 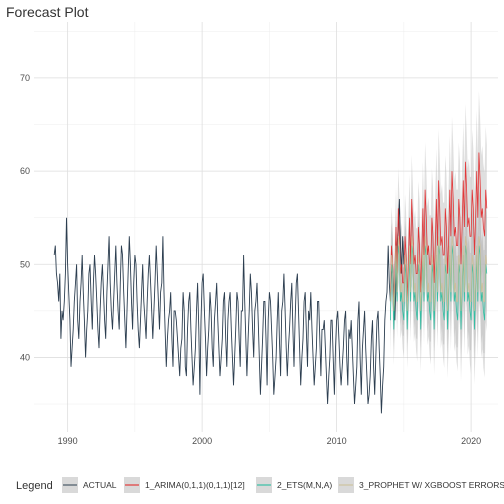 I want to click on y-tick-label: 50, so click(x=25, y=264).